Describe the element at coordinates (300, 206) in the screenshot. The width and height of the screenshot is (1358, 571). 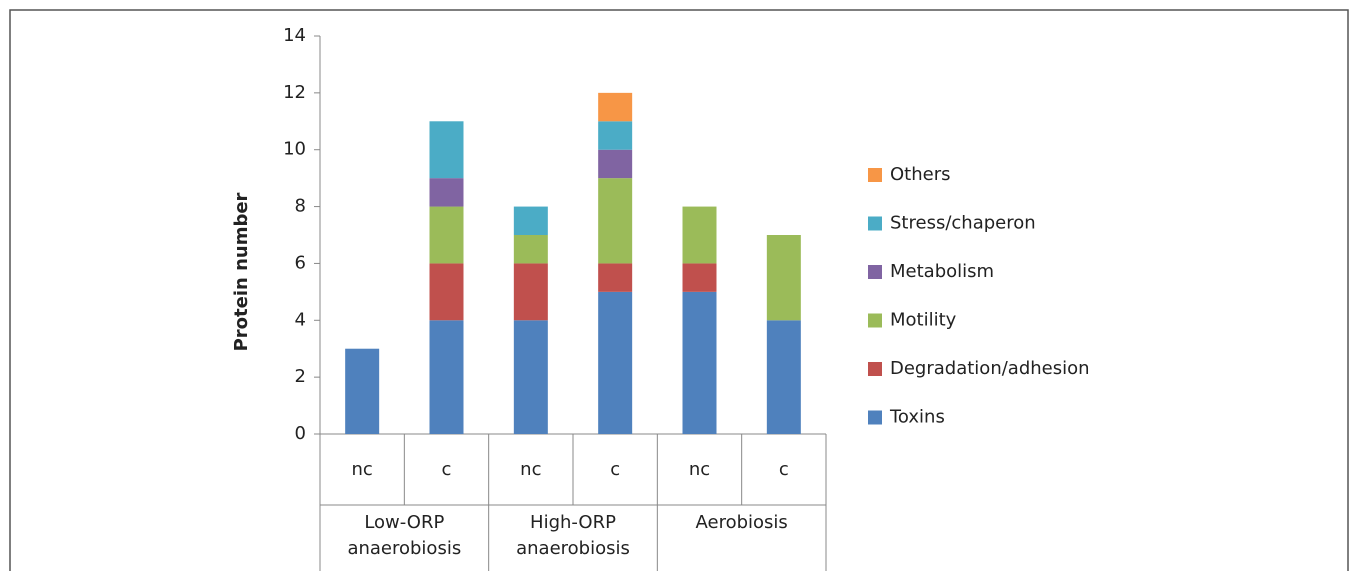
I see `y-tick-label: 8` at that location.